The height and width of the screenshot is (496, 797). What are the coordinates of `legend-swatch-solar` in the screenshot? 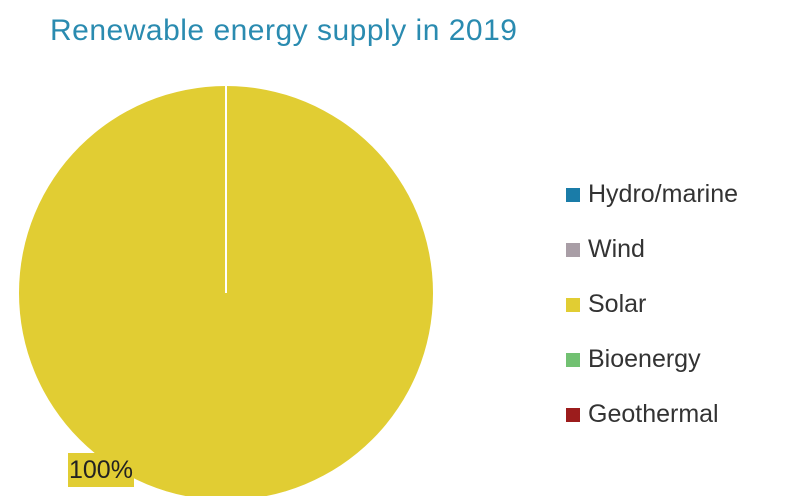 It's located at (573, 304).